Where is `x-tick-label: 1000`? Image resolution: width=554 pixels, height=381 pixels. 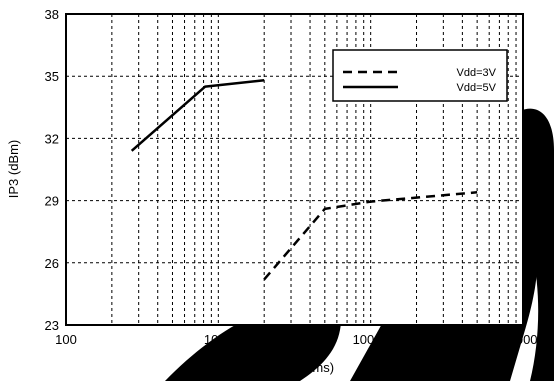 x-tick-label: 1000 is located at coordinates (218, 339).